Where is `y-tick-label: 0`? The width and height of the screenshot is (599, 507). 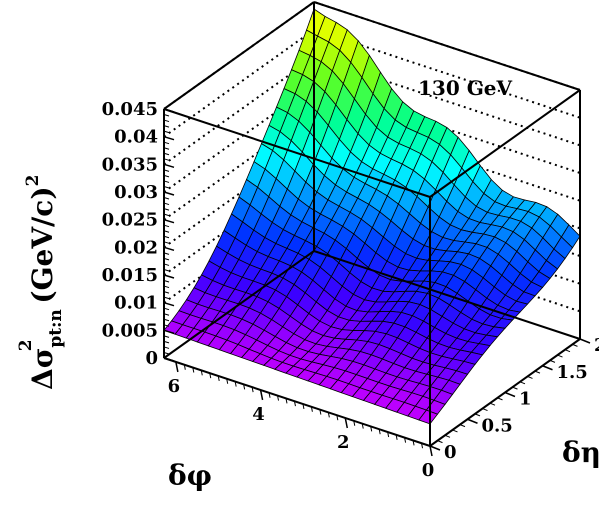
y-tick-label: 0 is located at coordinates (450, 452).